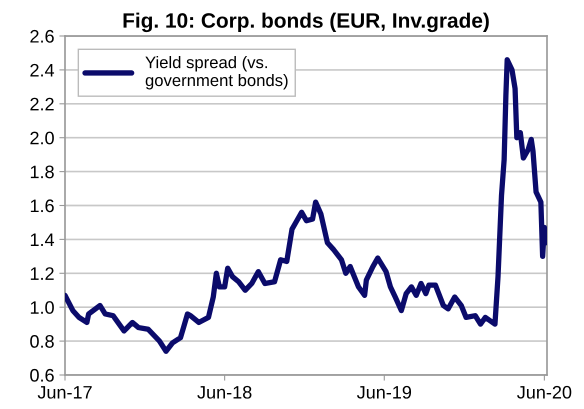 The width and height of the screenshot is (584, 409). What do you see at coordinates (42, 240) in the screenshot?
I see `y-tick-label: 1.4` at bounding box center [42, 240].